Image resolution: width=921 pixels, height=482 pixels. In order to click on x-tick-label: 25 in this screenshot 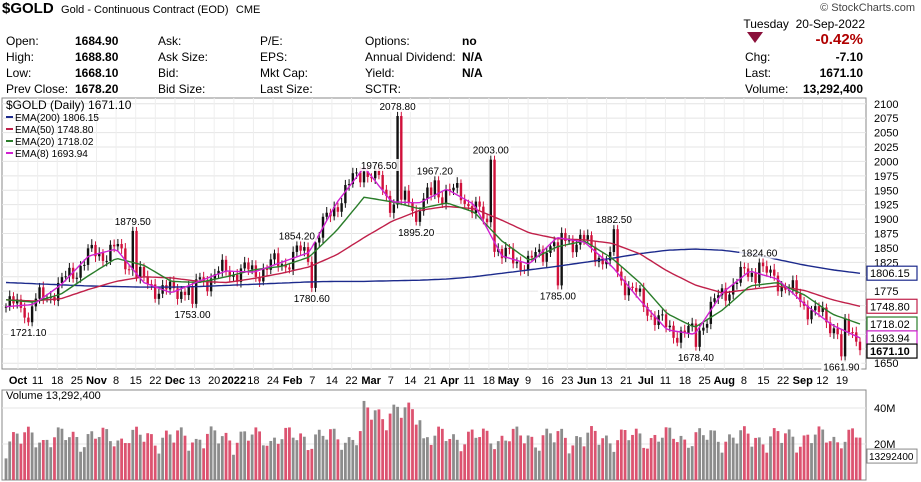, I will do `click(705, 381)`.